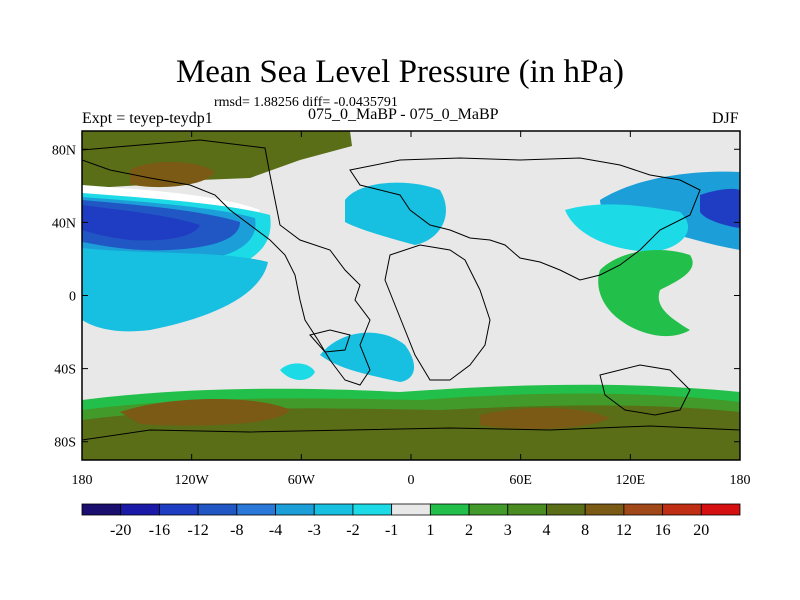 The image size is (800, 600). What do you see at coordinates (469, 530) in the screenshot?
I see `colorbar-label: 2` at bounding box center [469, 530].